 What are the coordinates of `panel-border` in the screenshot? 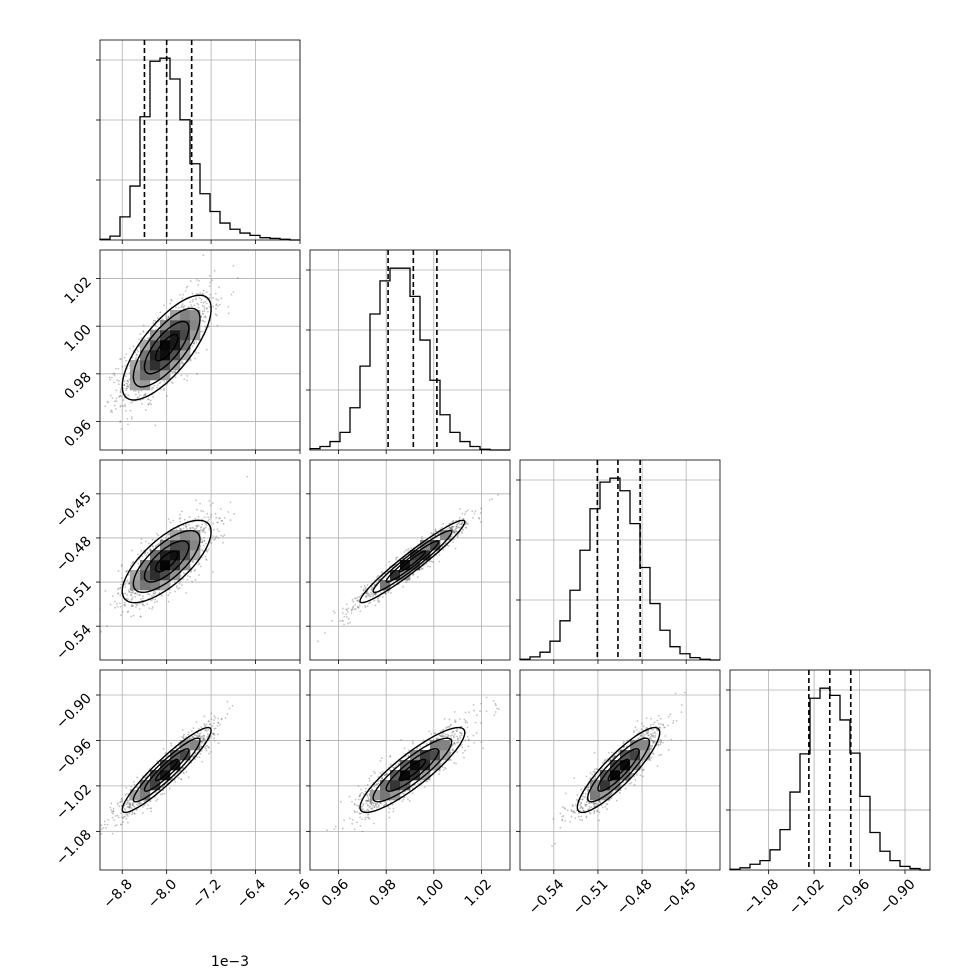 It's located at (620, 770).